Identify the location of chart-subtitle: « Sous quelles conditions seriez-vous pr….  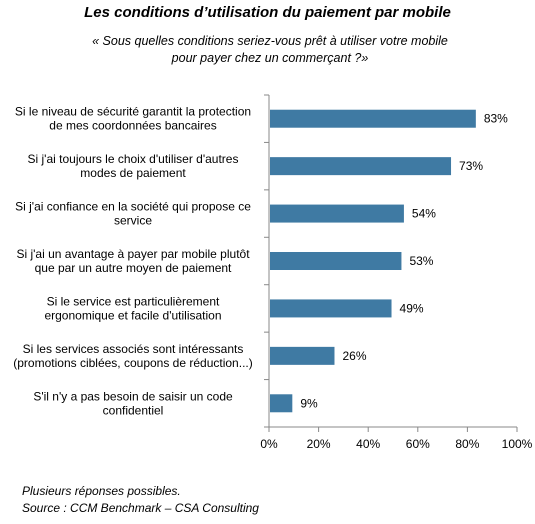
(270, 49).